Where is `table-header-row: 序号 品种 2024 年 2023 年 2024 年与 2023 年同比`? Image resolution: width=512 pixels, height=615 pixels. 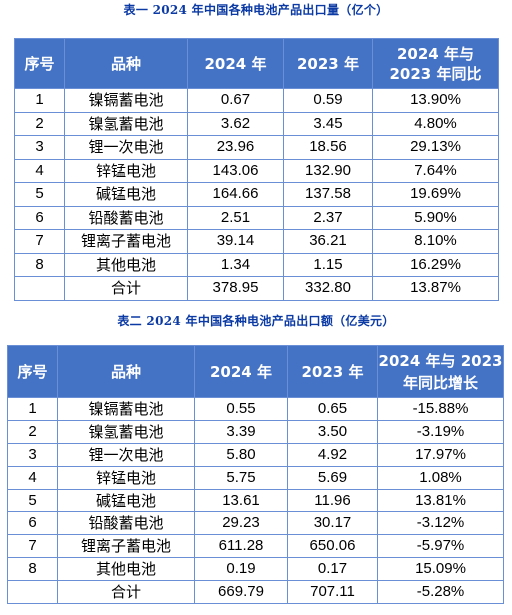 table-header-row: 序号 品种 2024 年 2023 年 2024 年与 2023 年同比 is located at coordinates (256, 63).